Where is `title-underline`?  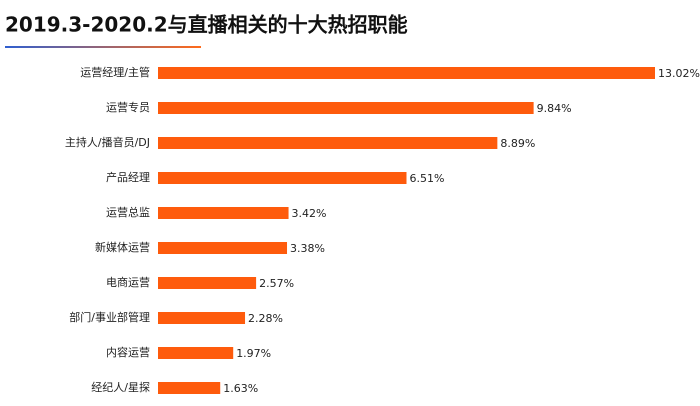
title-underline is located at coordinates (103, 47).